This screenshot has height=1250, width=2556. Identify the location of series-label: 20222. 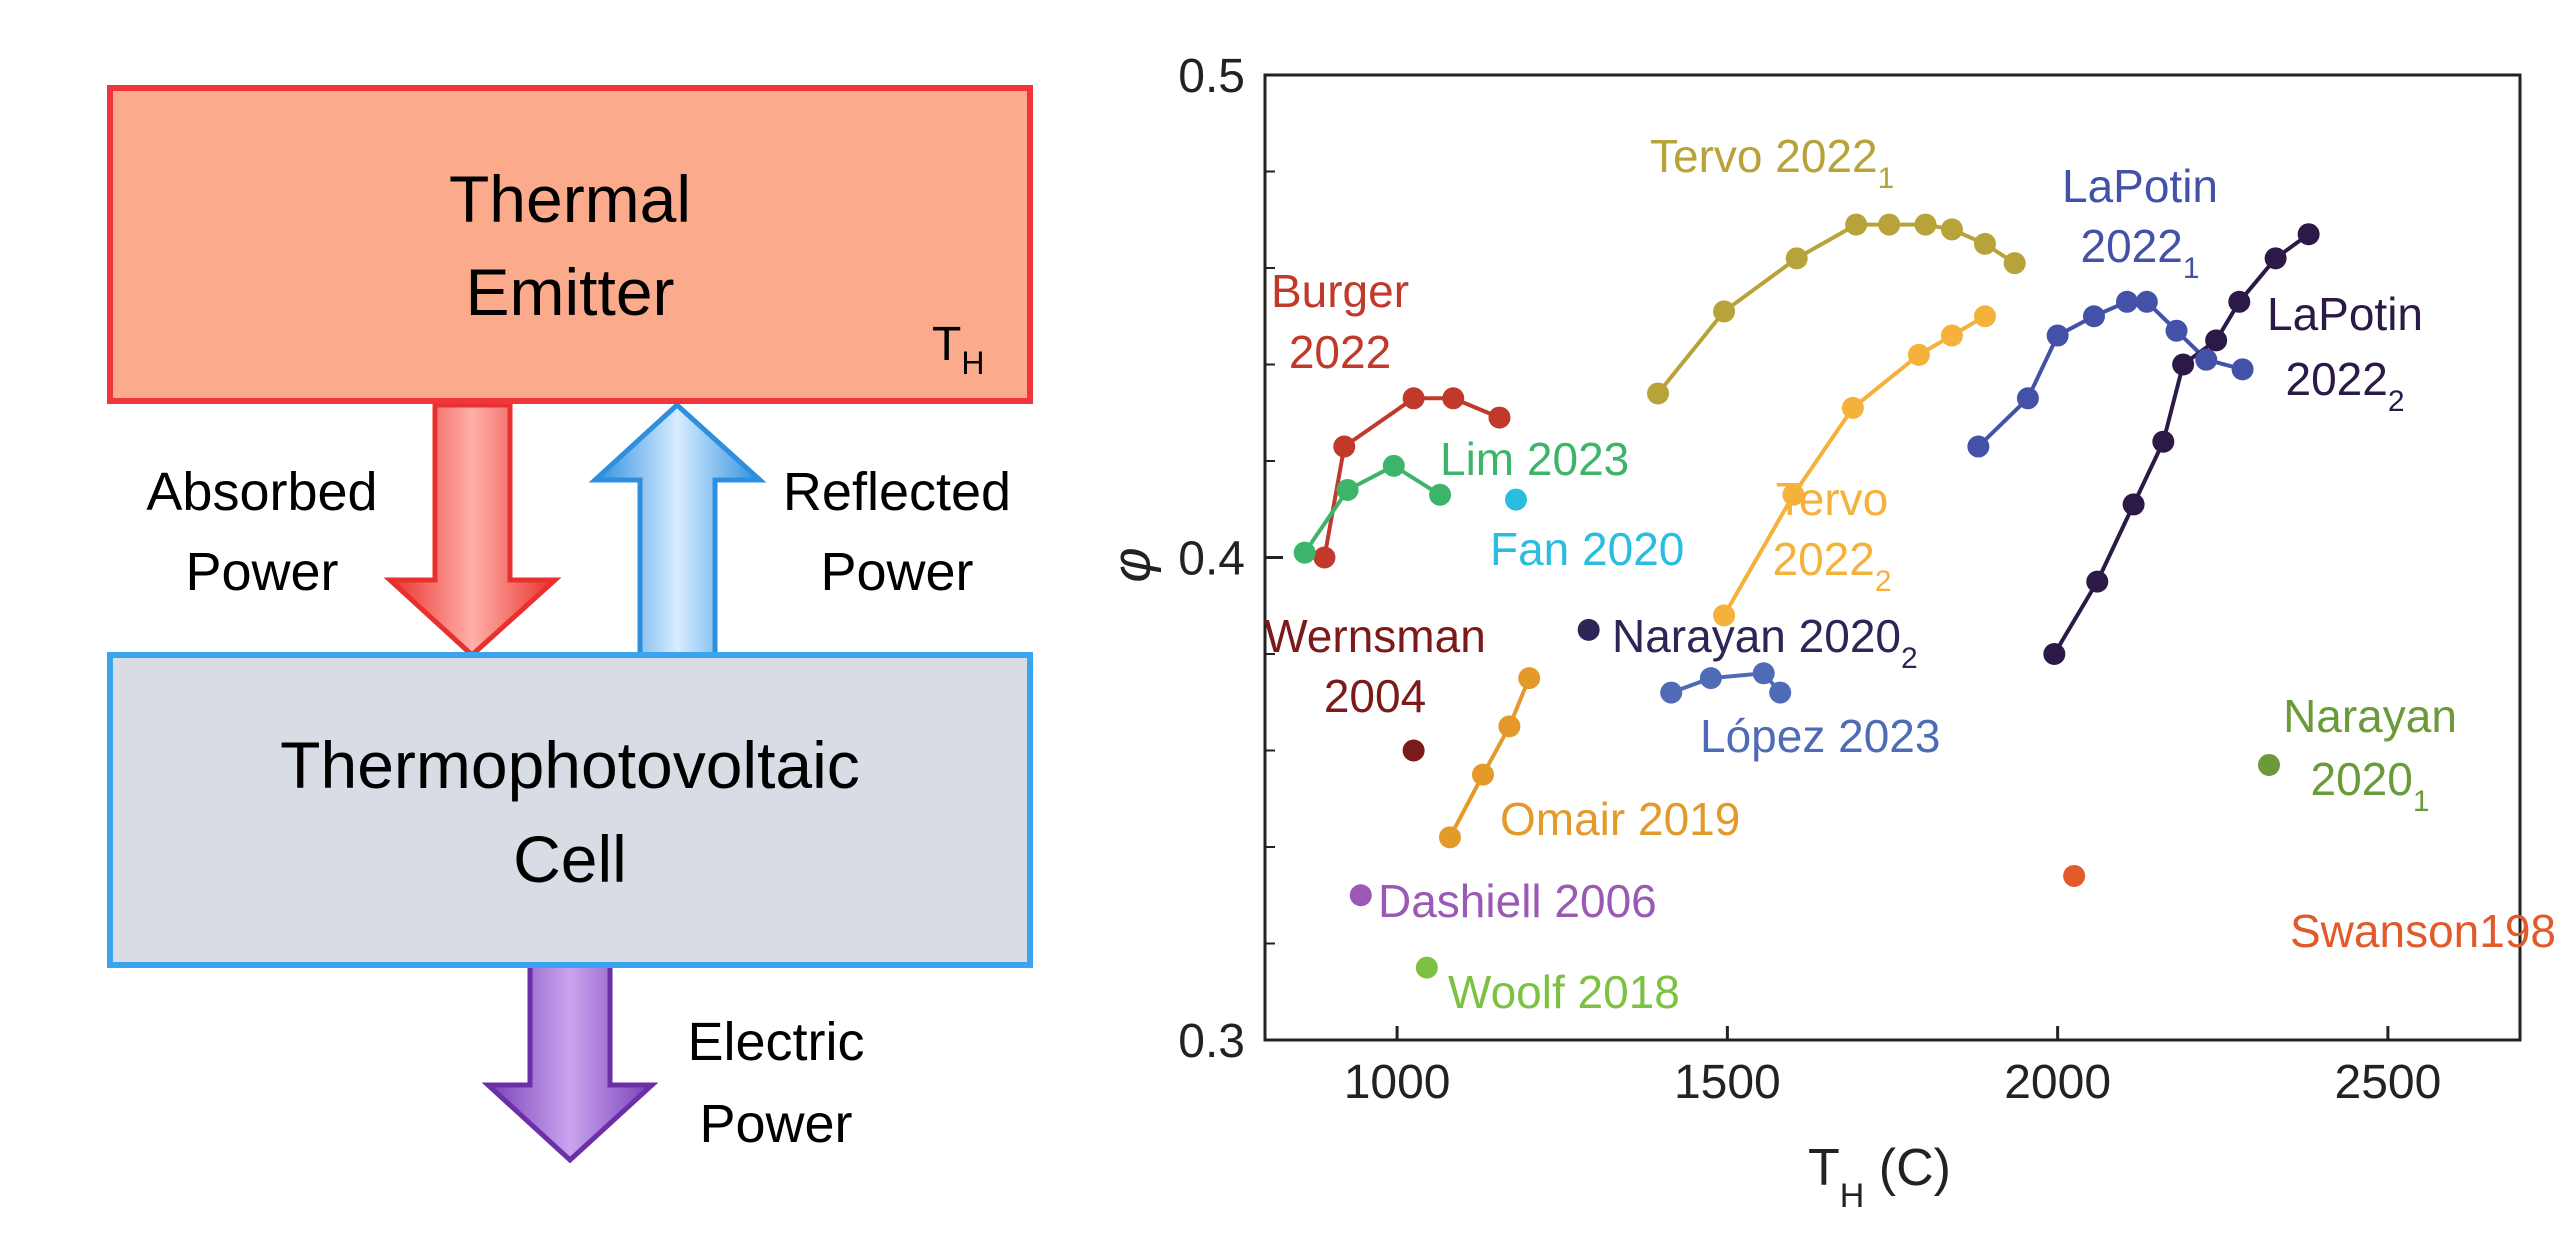
(1831, 565).